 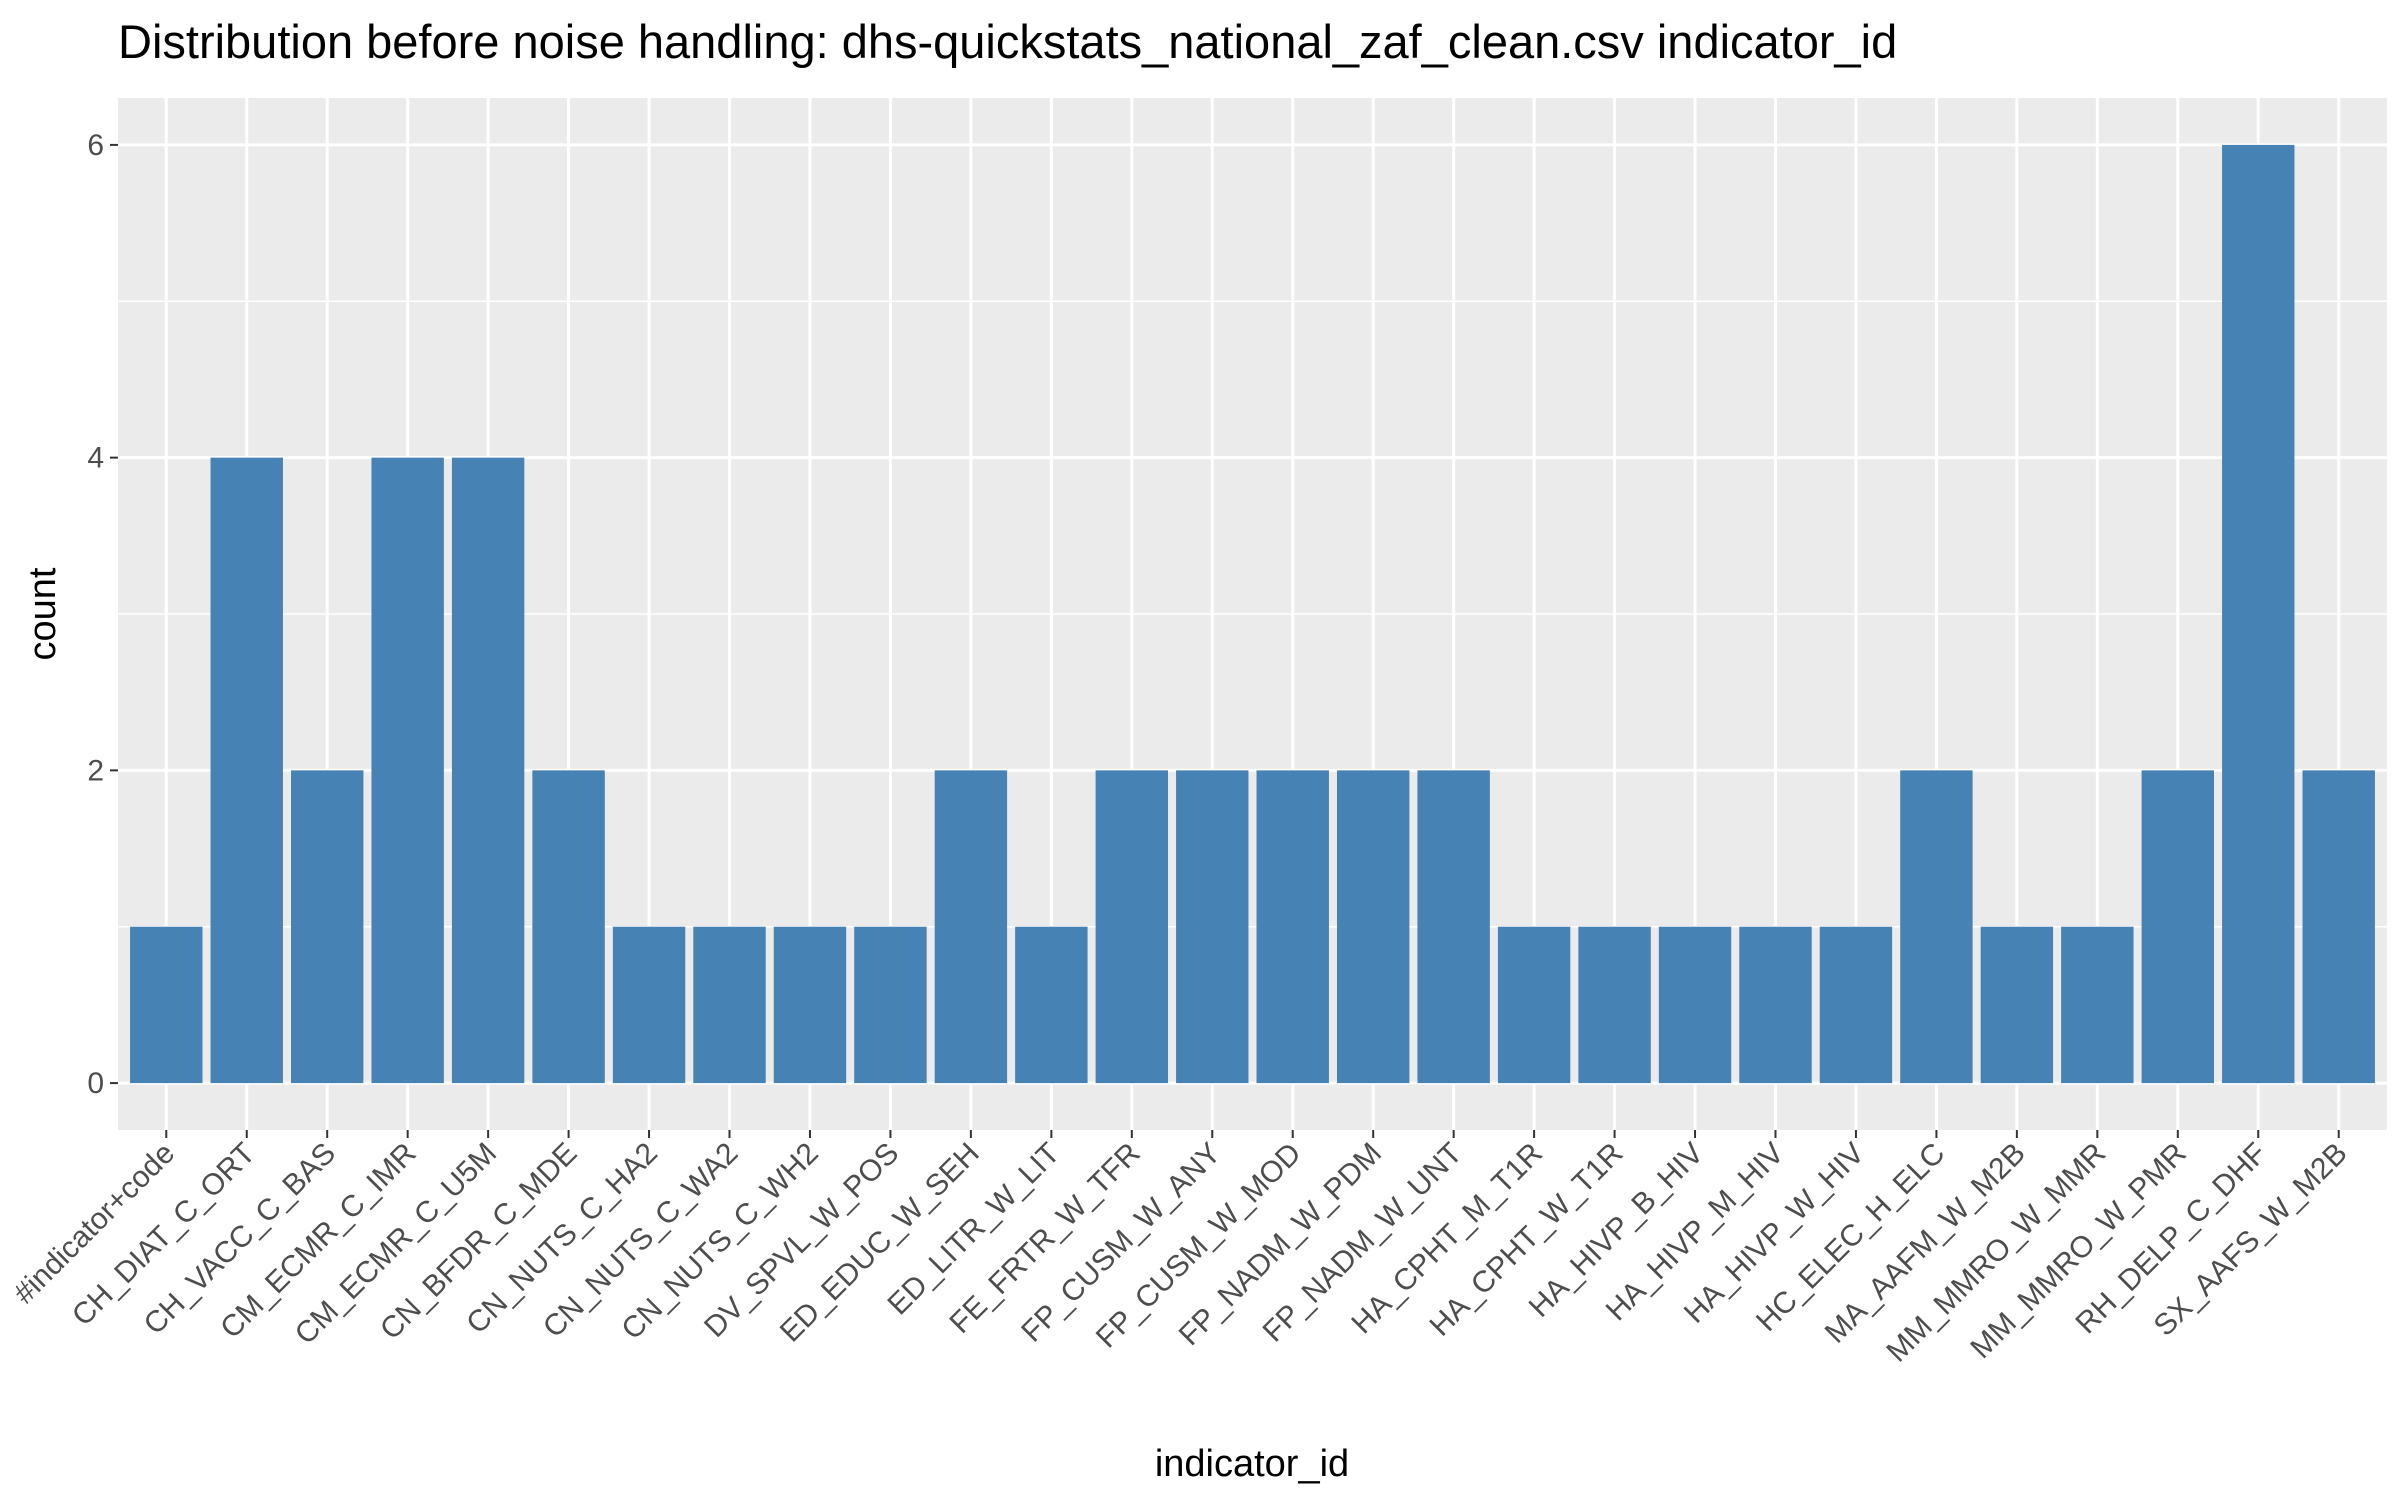 I want to click on bar-CN_NUTS_C_WA2, so click(x=729, y=1005).